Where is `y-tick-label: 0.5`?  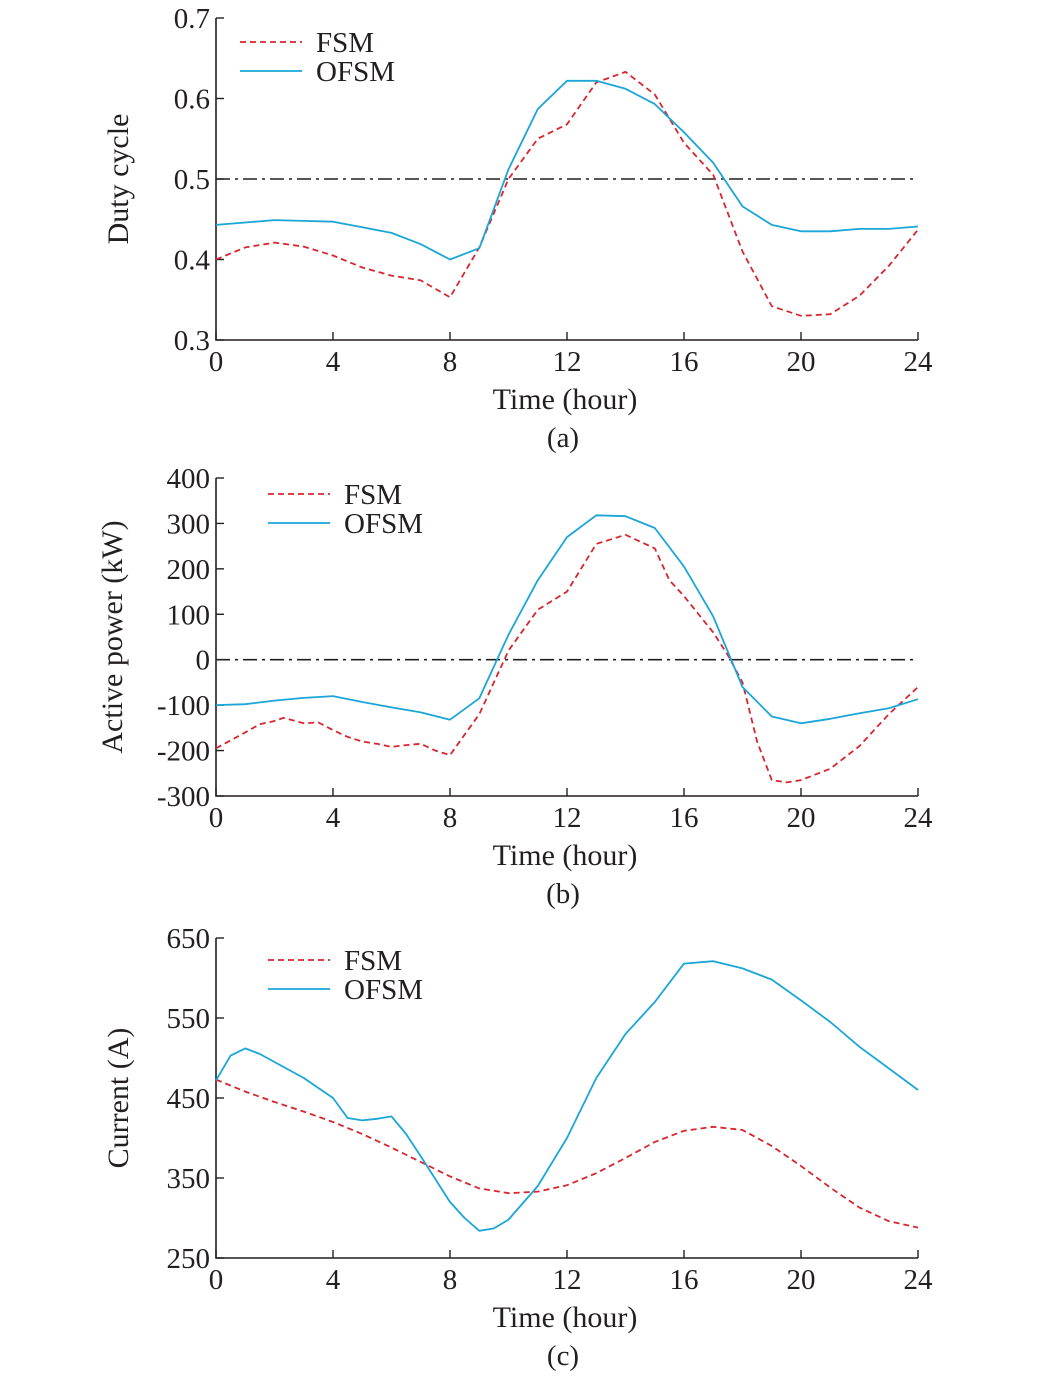 y-tick-label: 0.5 is located at coordinates (192, 180).